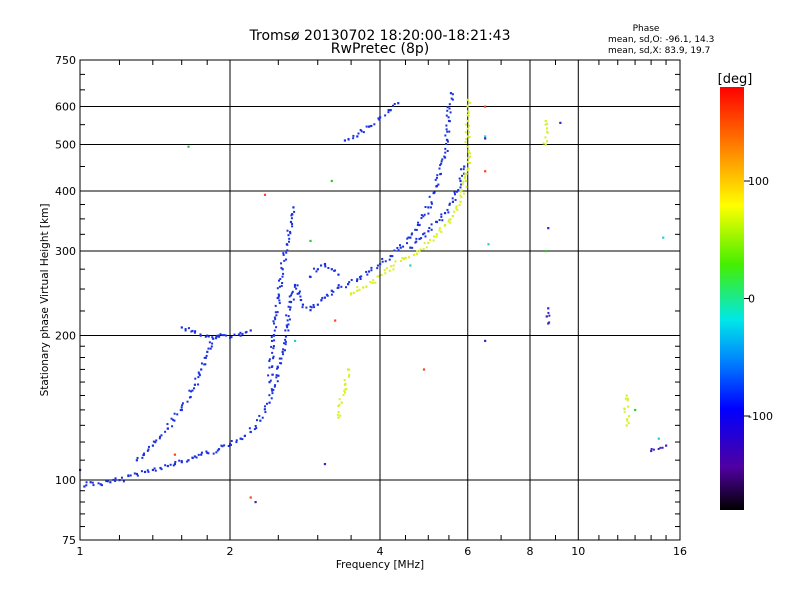 The width and height of the screenshot is (800, 600). Describe the element at coordinates (380, 551) in the screenshot. I see `x-tick-label: 4` at that location.